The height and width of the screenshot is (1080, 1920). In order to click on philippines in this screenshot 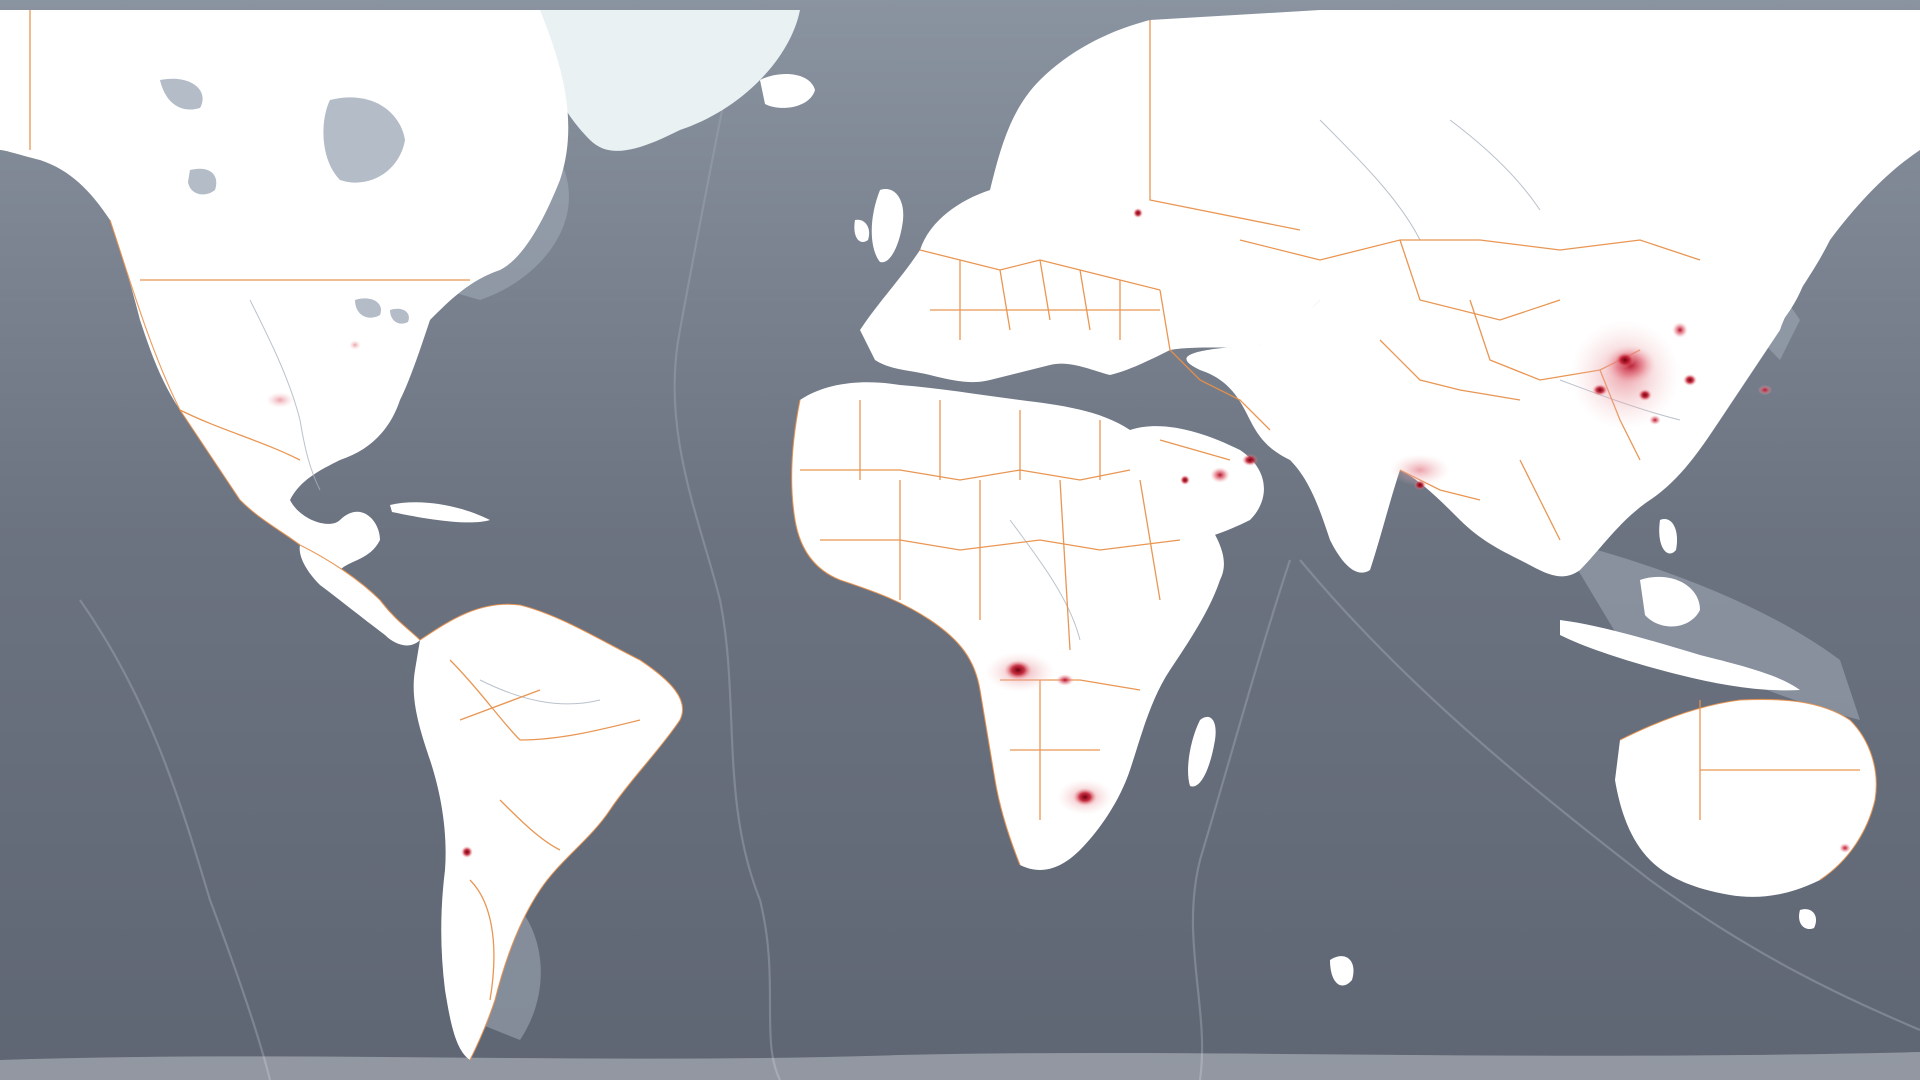, I will do `click(1668, 536)`.